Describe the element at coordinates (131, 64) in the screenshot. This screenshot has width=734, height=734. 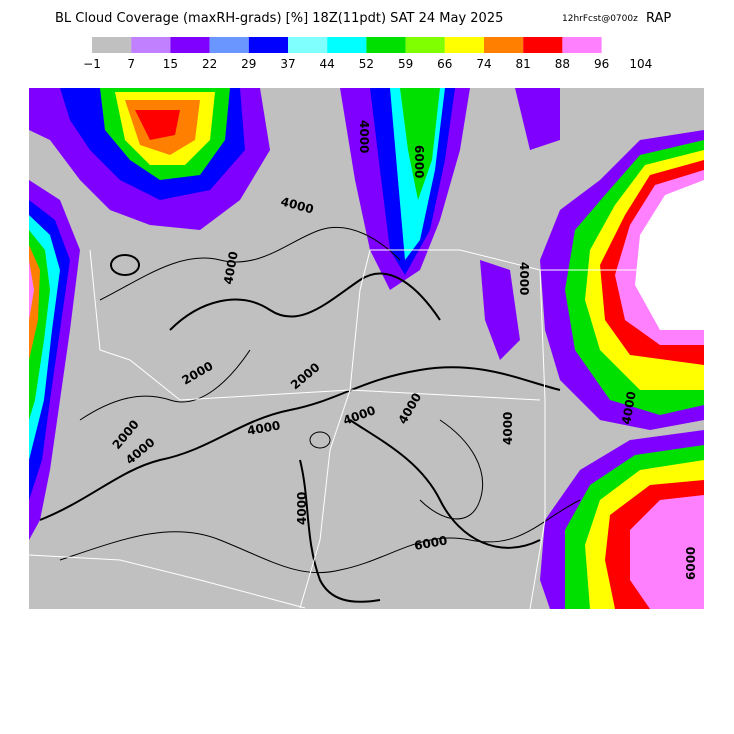
I see `colorbar-label: 7` at that location.